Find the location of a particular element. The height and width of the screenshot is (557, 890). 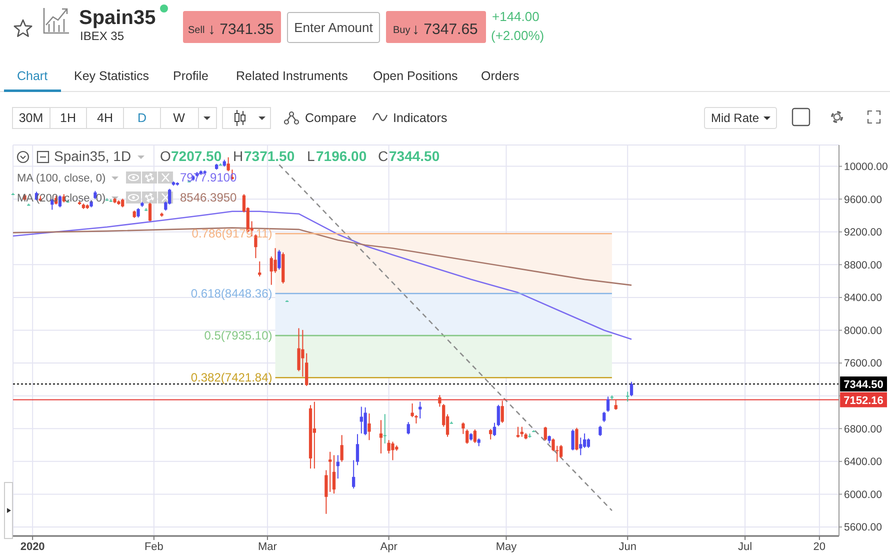

text: 4H is located at coordinates (105, 118).